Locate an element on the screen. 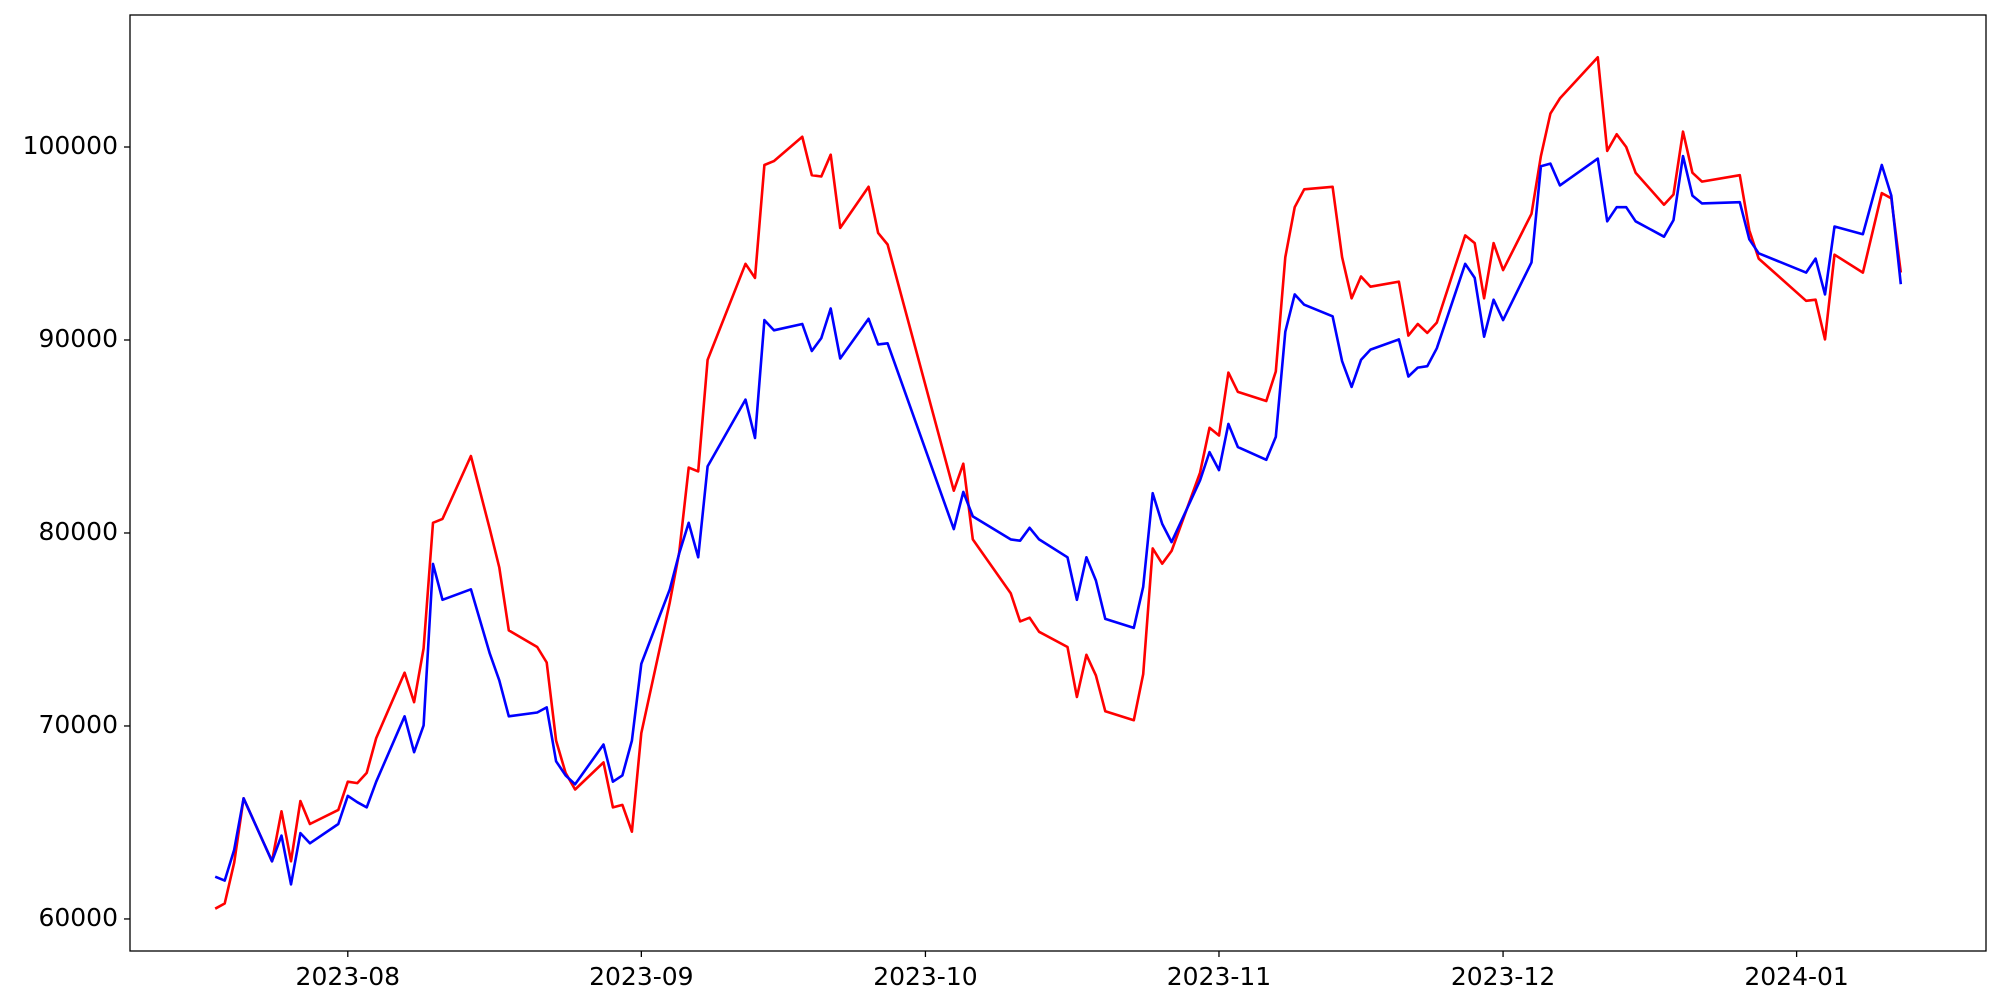 This screenshot has height=1000, width=2000. x-tick-label: 2024-01 is located at coordinates (1796, 976).